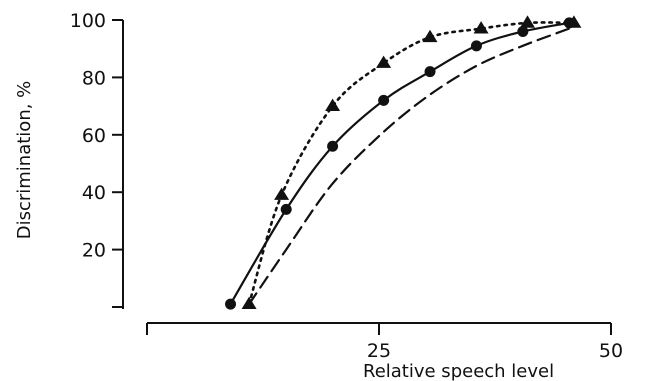 Image resolution: width=647 pixels, height=381 pixels. I want to click on y-axis-title: Discrimination, %, so click(24, 160).